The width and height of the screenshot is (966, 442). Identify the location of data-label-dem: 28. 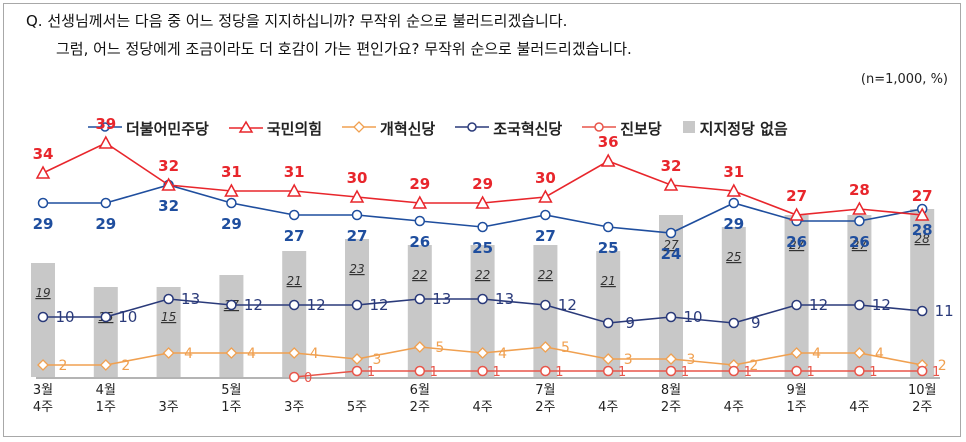
(922, 230).